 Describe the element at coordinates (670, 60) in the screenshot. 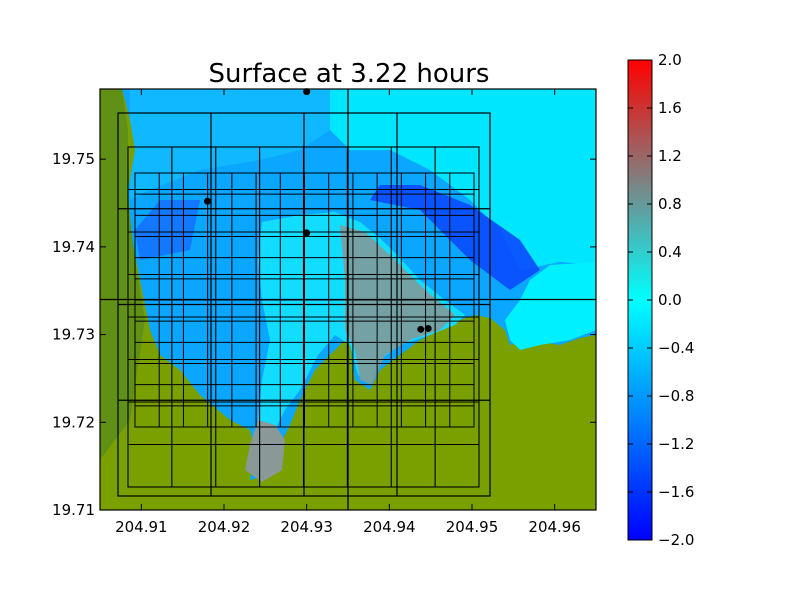

I see `colorbar-tick-label: 2.0` at that location.